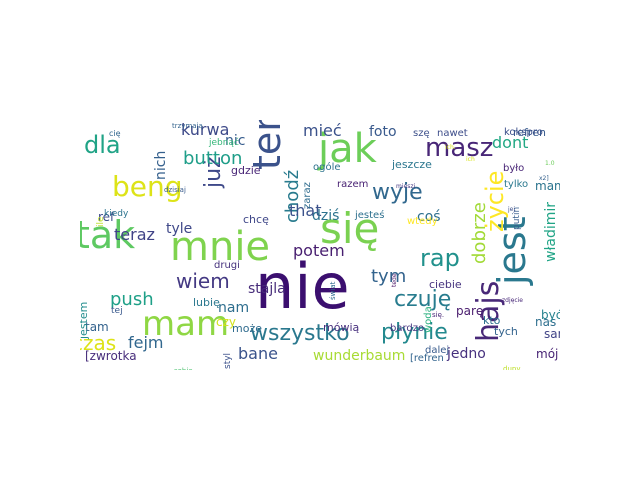 The image size is (640, 480). I want to click on word-50: jeszcze, so click(411, 164).